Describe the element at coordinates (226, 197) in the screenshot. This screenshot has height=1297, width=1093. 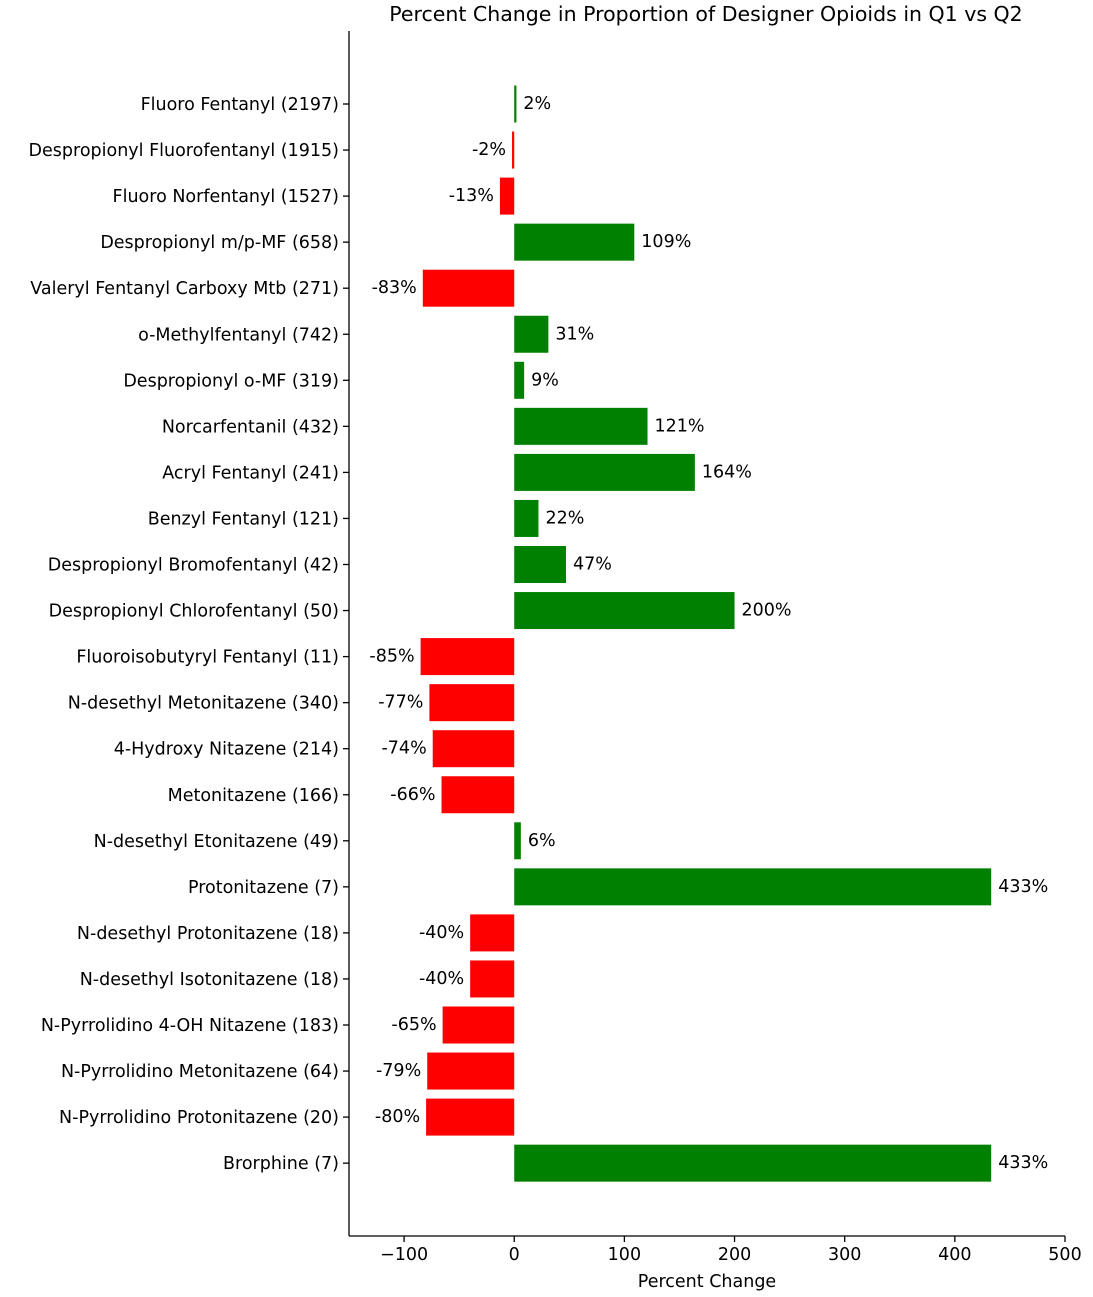
I see `category-label: Fluoro Norfentanyl (1527)` at that location.